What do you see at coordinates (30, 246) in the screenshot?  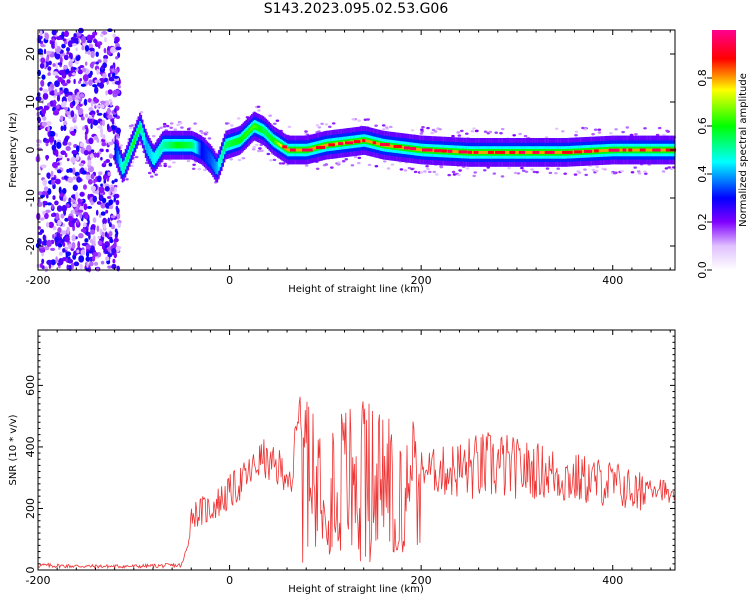 I see `y-tick-label: -20` at bounding box center [30, 246].